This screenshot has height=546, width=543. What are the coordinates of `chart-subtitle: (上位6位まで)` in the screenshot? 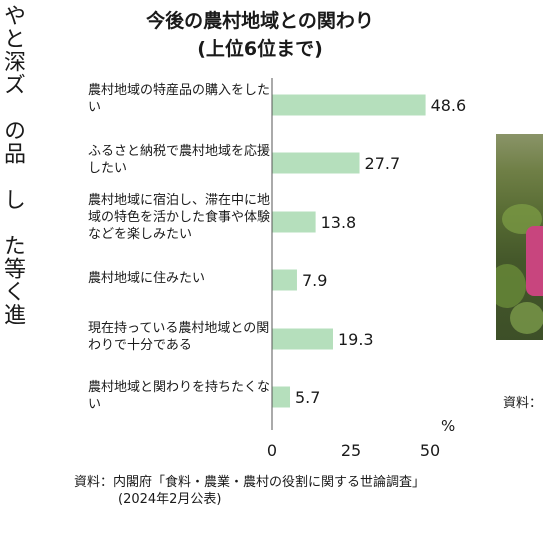 It's located at (260, 49).